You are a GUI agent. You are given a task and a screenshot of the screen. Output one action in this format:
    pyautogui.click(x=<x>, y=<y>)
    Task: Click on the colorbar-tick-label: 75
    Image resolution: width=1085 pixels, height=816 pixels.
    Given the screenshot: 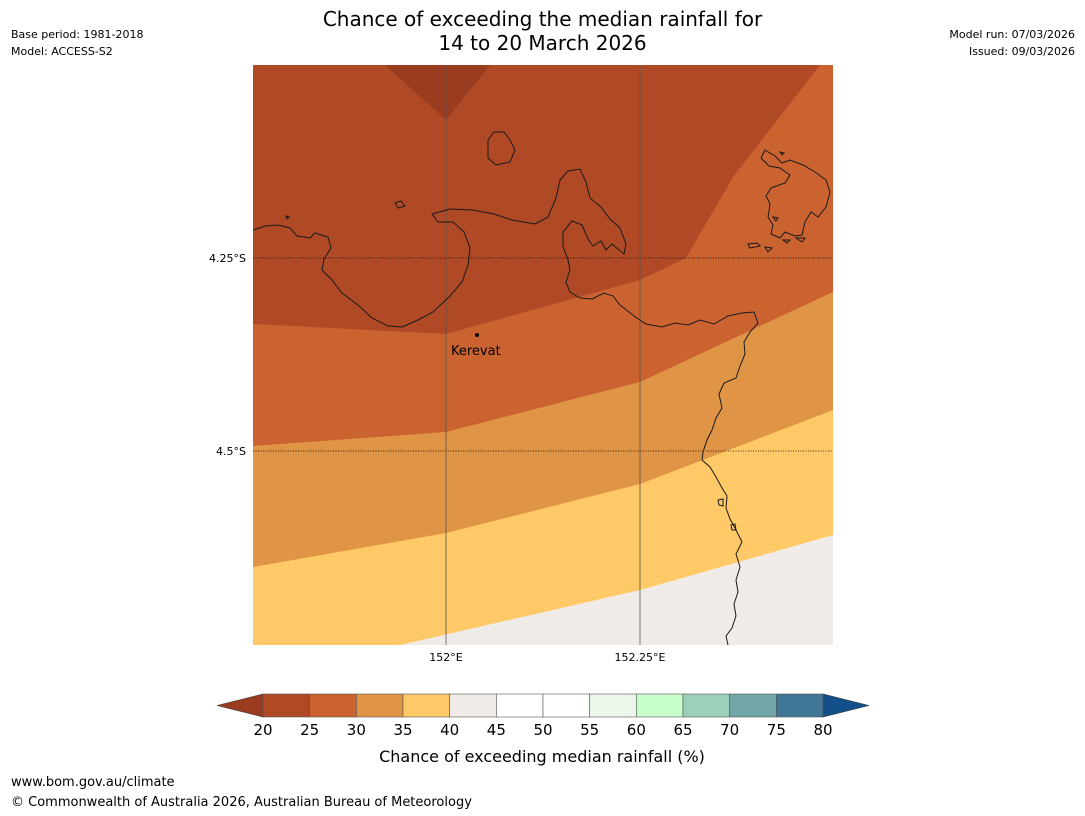 What is the action you would take?
    pyautogui.click(x=776, y=730)
    